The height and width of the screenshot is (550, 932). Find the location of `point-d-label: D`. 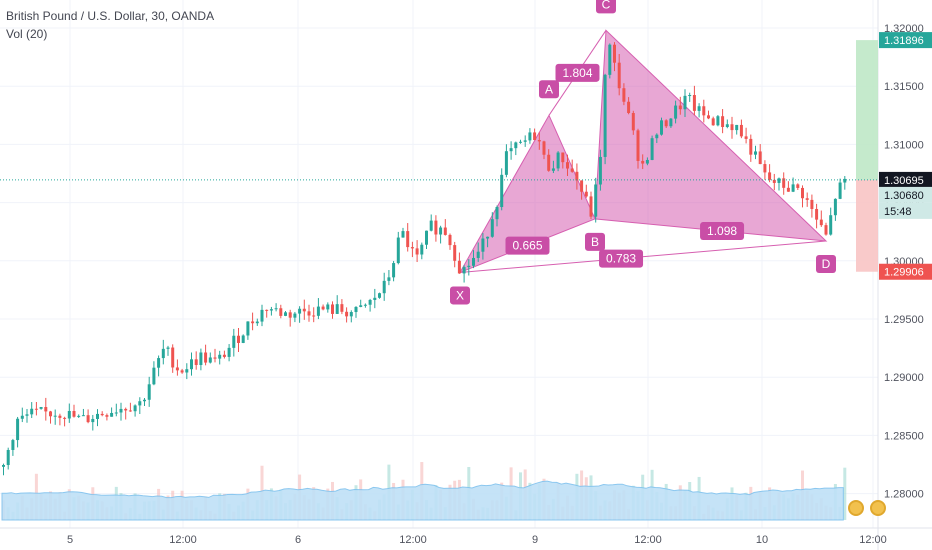

point-d-label: D is located at coordinates (826, 264).